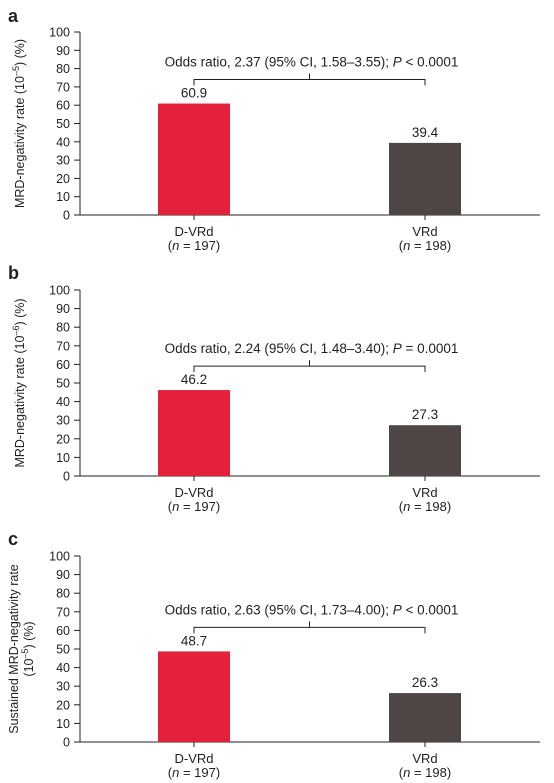  Describe the element at coordinates (425, 414) in the screenshot. I see `data-label: 27.3` at that location.